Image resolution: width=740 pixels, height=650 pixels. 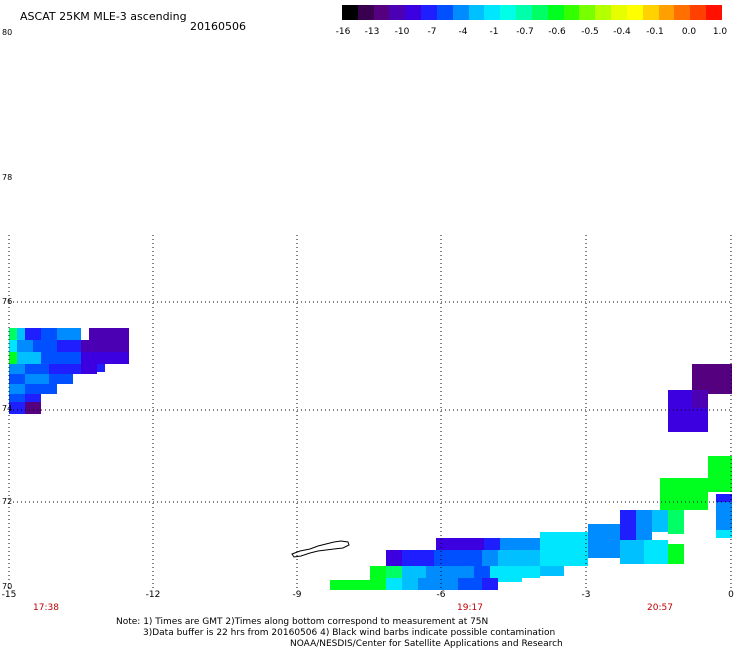 I want to click on colorbar-tick-label: -0.5, so click(x=590, y=32).